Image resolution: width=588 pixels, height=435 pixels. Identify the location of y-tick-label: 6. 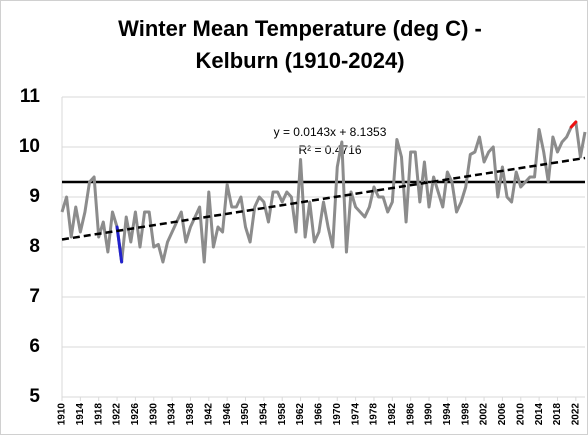
(34, 346).